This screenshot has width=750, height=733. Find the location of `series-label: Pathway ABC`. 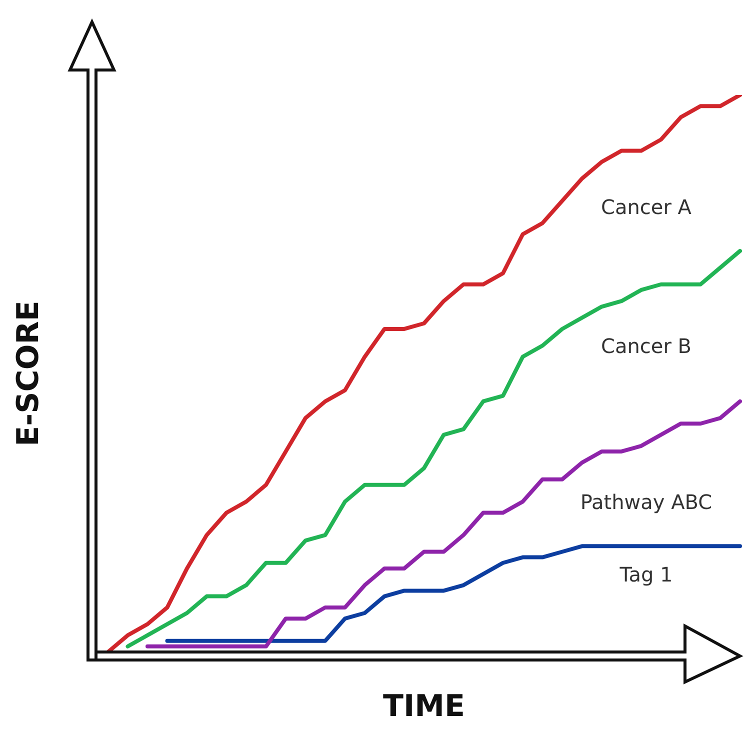

series-label: Pathway ABC is located at coordinates (646, 502).